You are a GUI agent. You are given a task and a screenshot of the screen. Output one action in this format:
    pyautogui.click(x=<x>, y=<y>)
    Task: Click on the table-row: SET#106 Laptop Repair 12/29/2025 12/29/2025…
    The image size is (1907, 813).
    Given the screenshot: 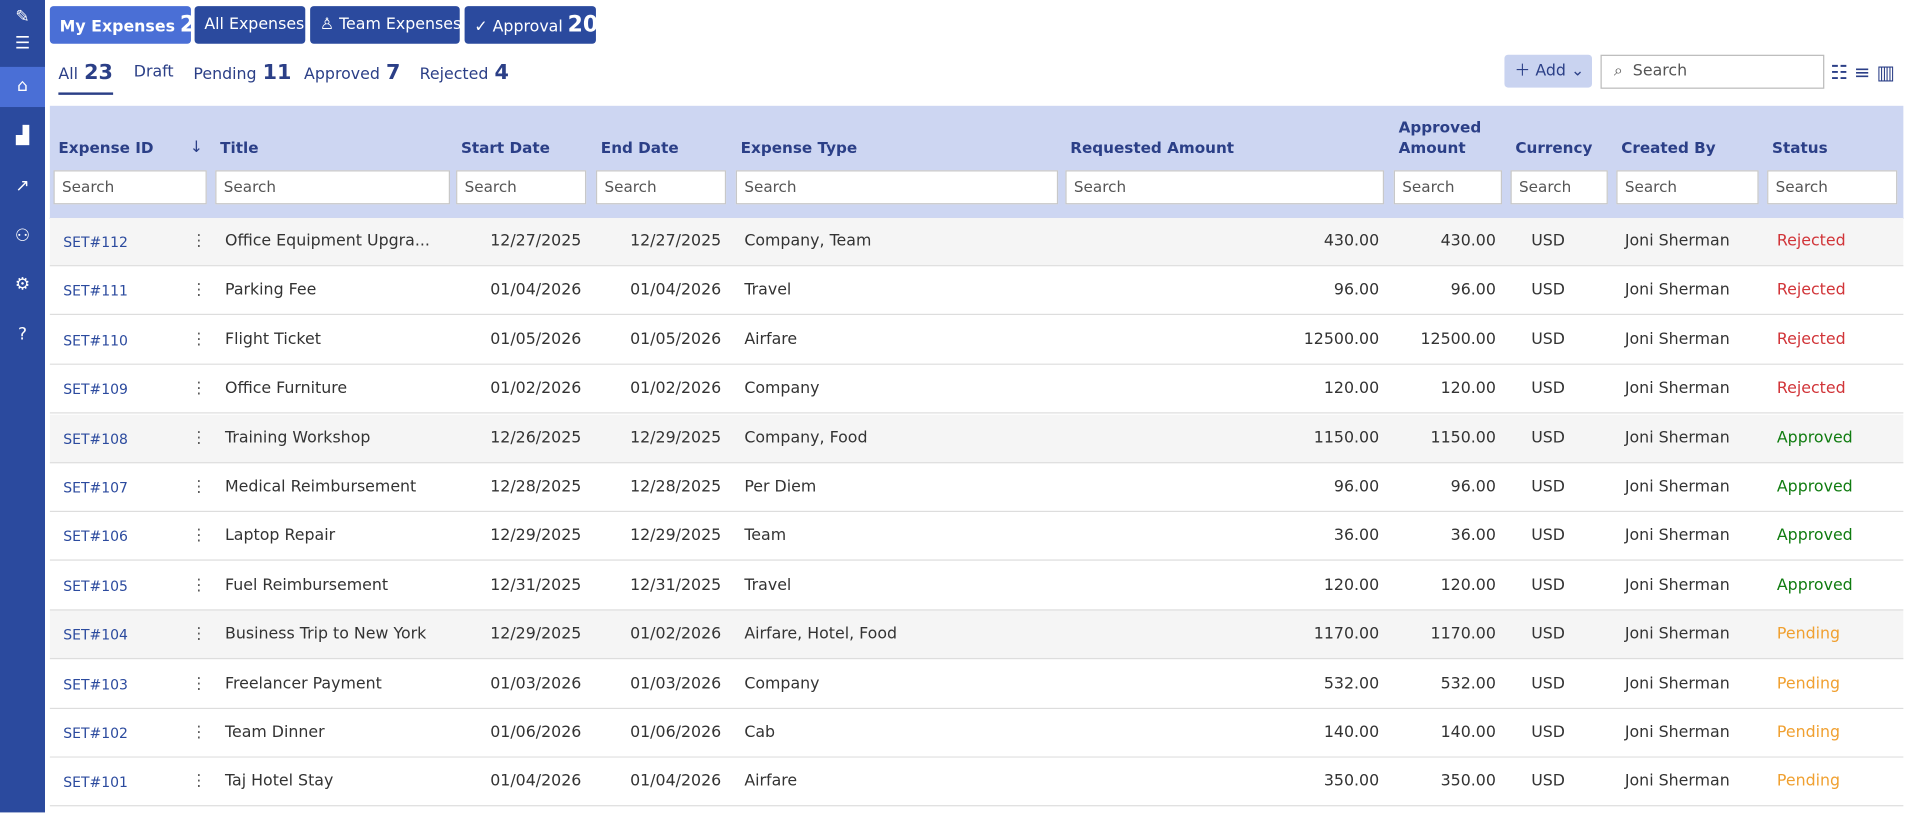 What is the action you would take?
    pyautogui.click(x=976, y=537)
    